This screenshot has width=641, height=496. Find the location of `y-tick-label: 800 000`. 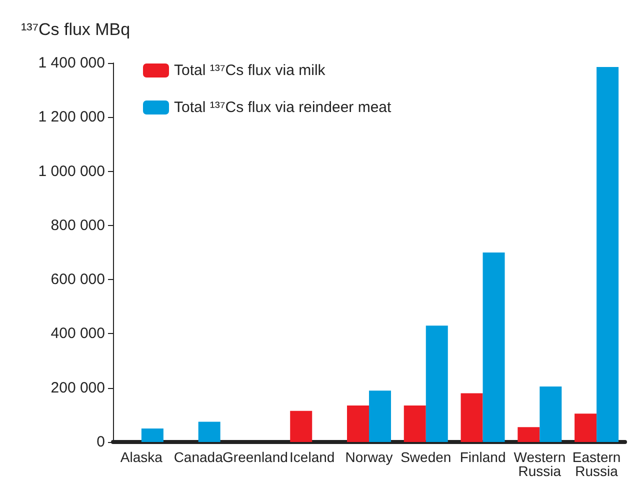

y-tick-label: 800 000 is located at coordinates (77, 225).